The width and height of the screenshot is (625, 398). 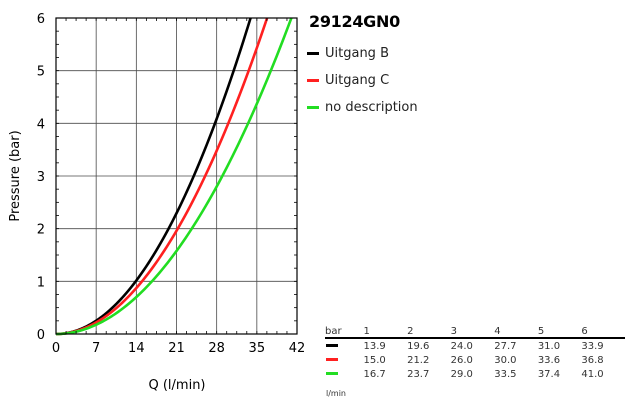 What do you see at coordinates (505, 346) in the screenshot?
I see `table-cell: 27.7` at bounding box center [505, 346].